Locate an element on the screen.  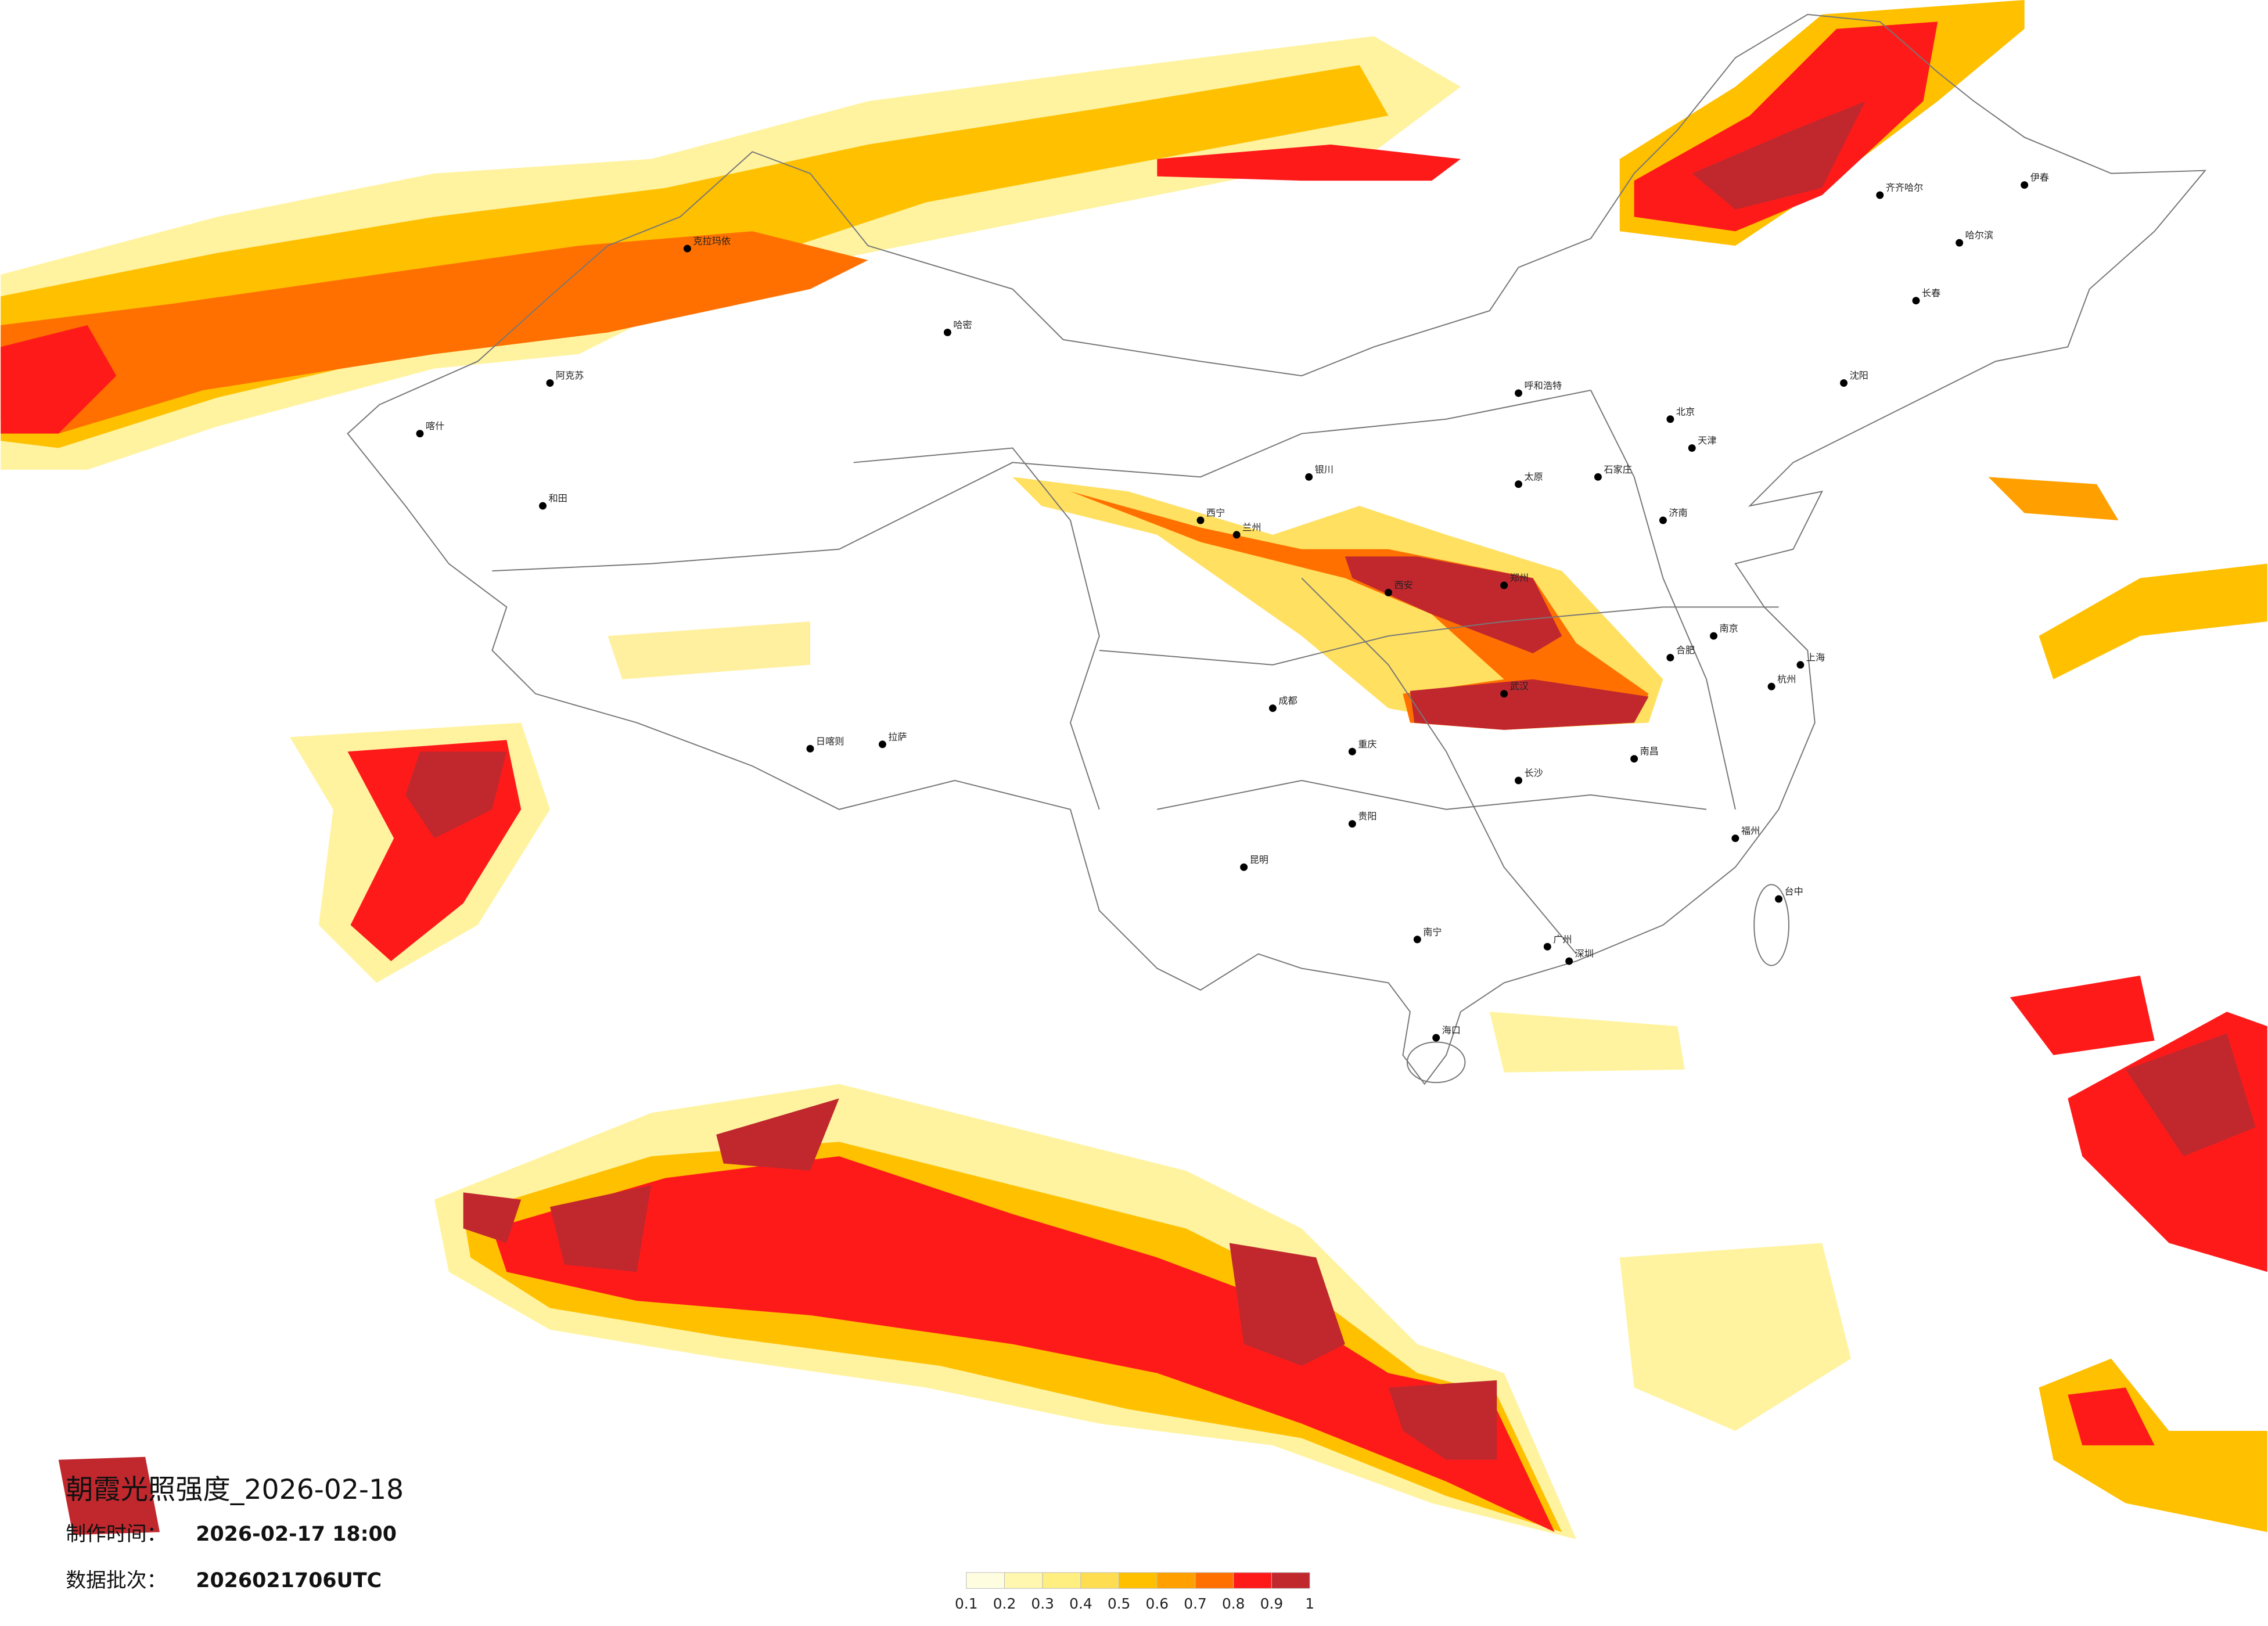
legend-tick-label: 0.7 is located at coordinates (1195, 1603).